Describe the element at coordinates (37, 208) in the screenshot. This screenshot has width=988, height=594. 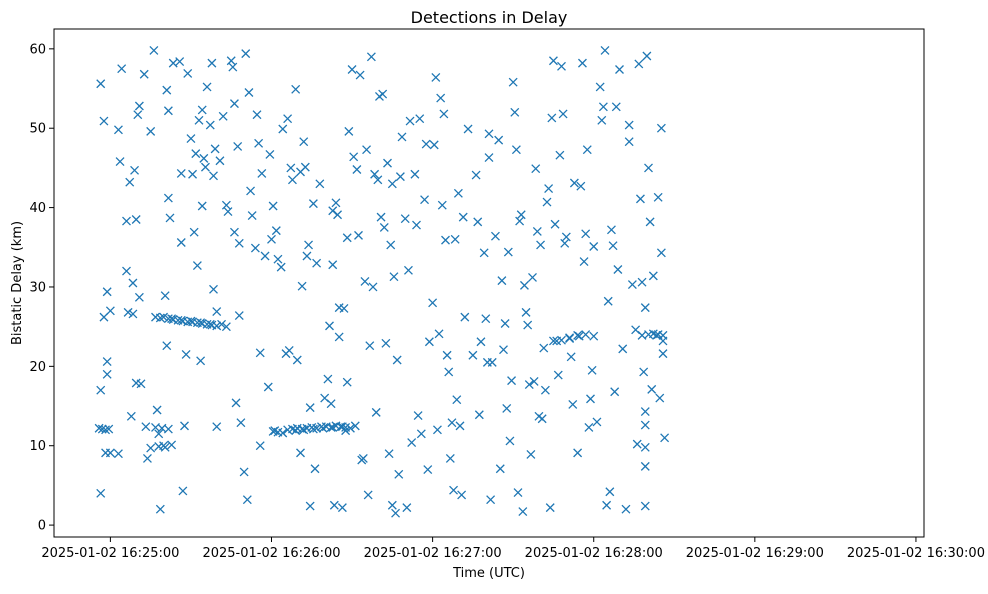
I see `y-tick-label: 40` at that location.